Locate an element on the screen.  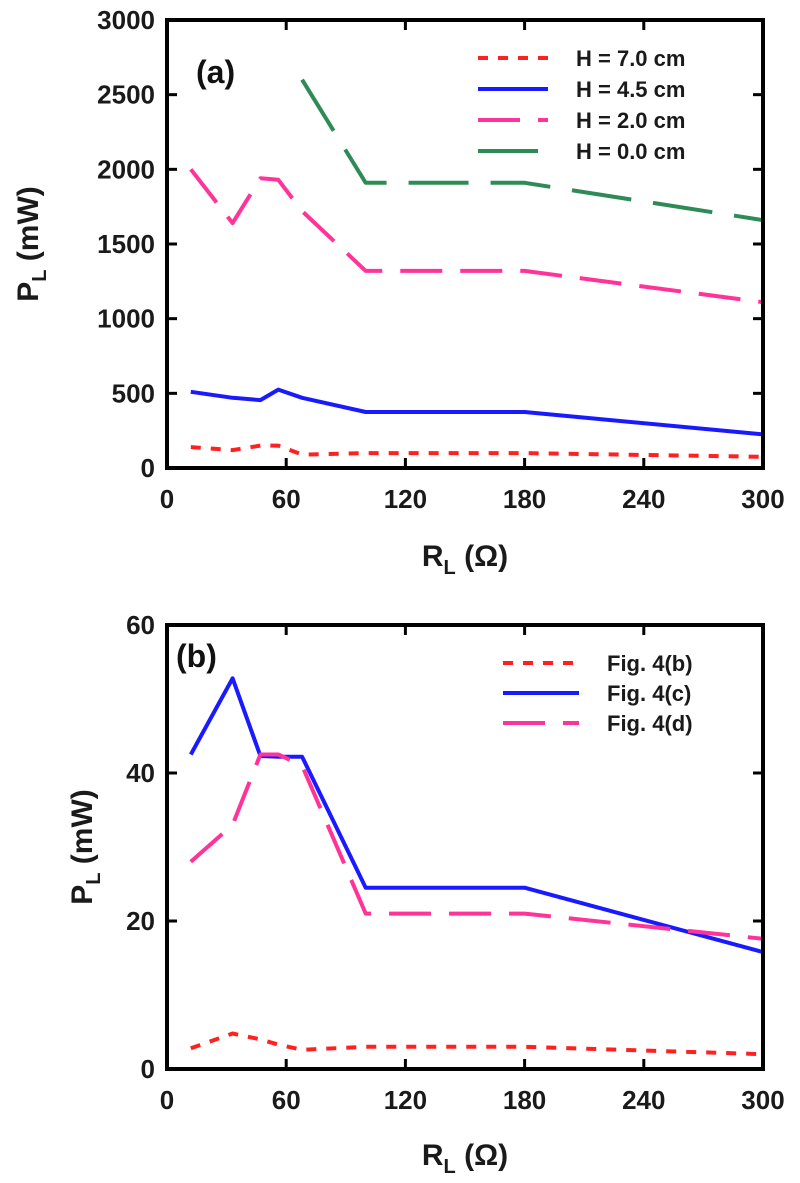
x-tick-label-a-5: 300 is located at coordinates (762, 499).